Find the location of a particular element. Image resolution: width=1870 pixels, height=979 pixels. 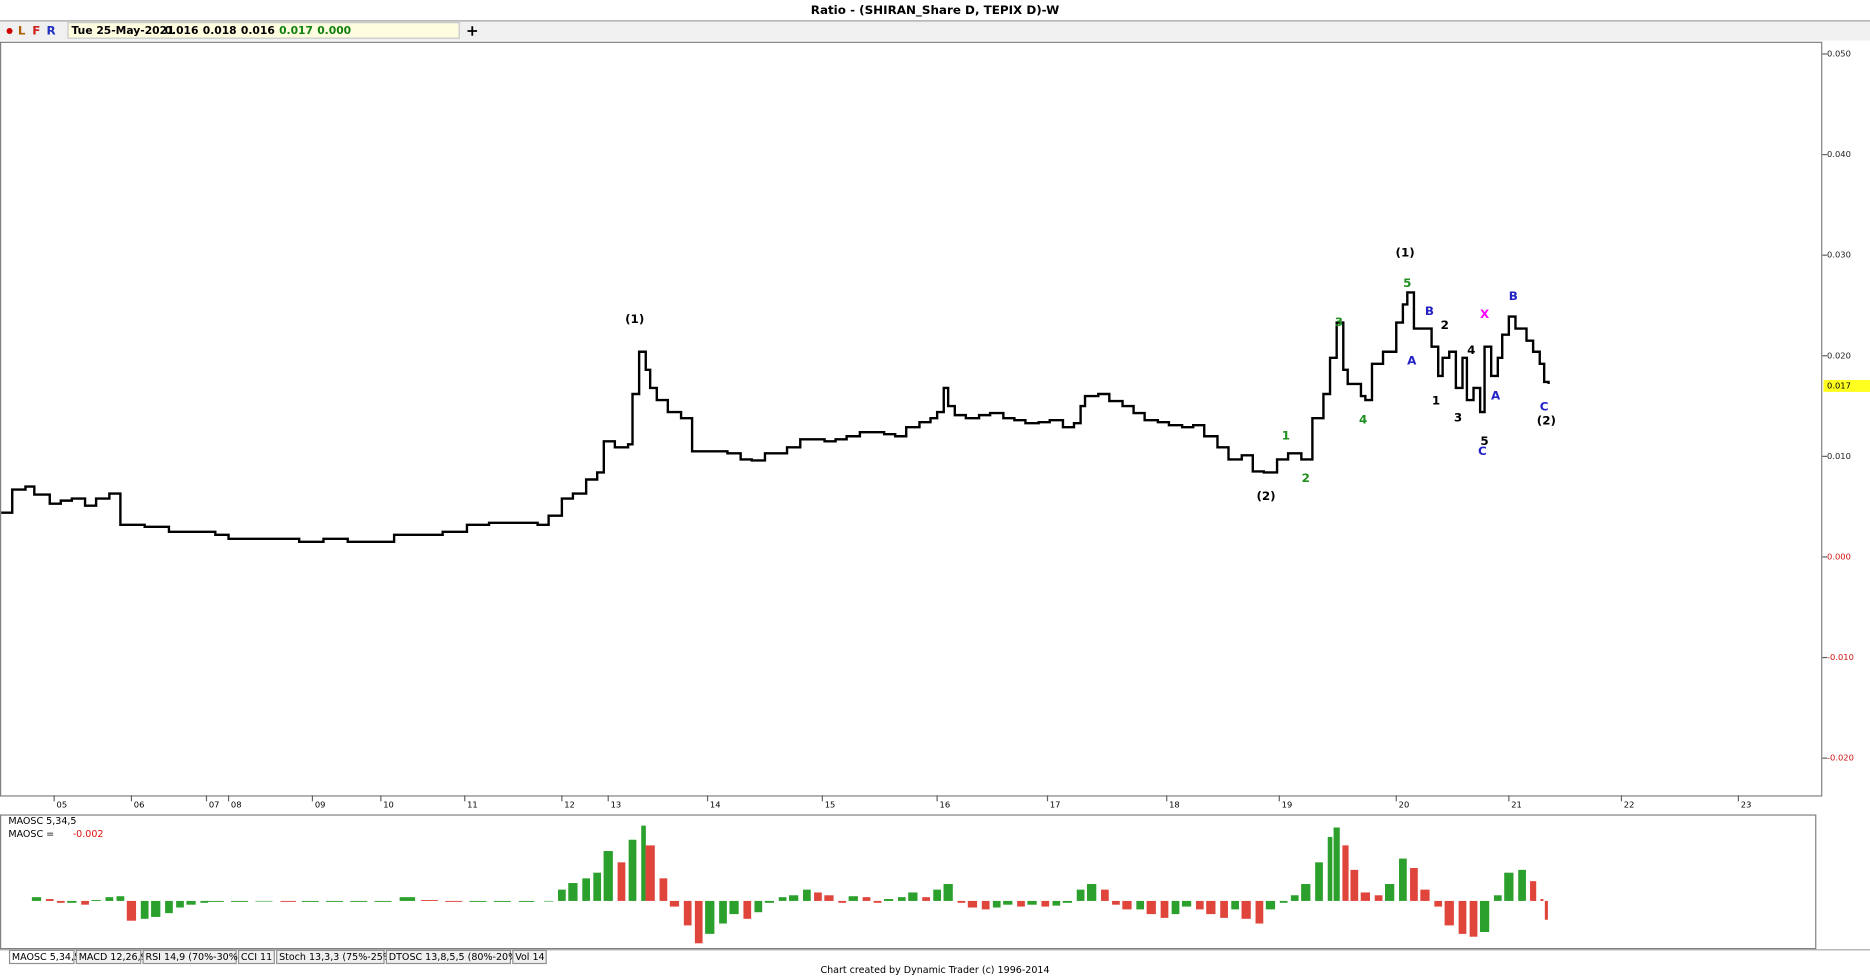

x-tick-label: 12 is located at coordinates (569, 804).